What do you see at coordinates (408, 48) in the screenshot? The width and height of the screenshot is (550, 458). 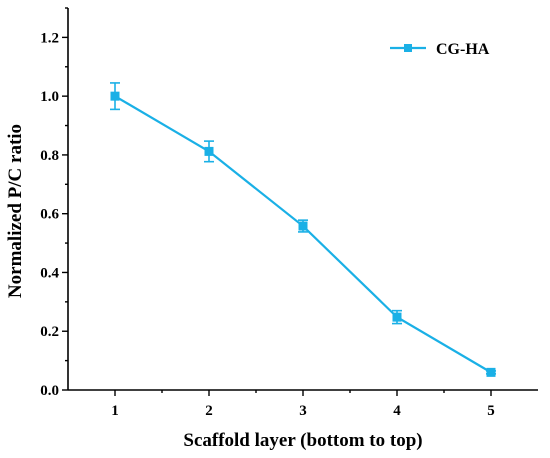 I see `legend-marker` at bounding box center [408, 48].